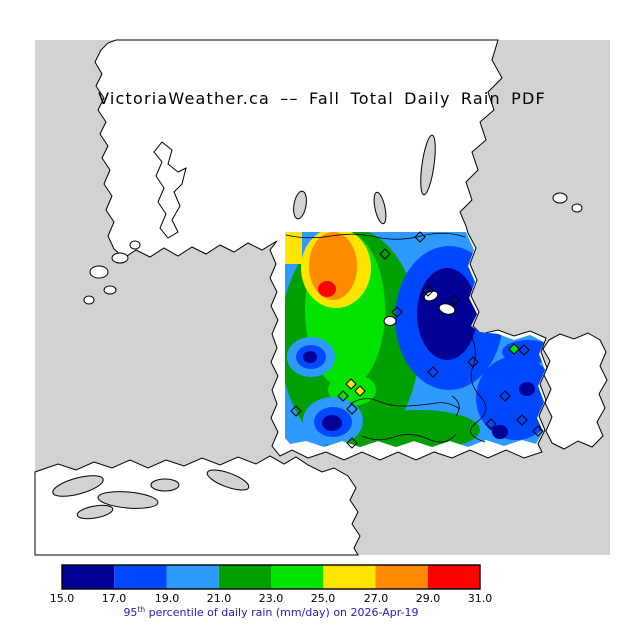 This screenshot has height=640, width=640. I want to click on station-marker-layer, so click(417, 340).